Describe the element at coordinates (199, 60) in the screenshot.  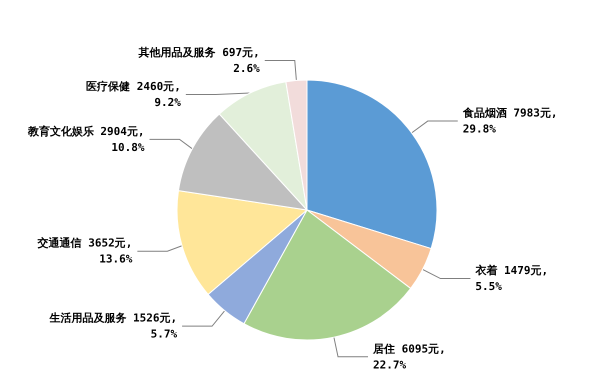
I see `slice-label: 其他用品及服务 697元, 2.6%` at that location.